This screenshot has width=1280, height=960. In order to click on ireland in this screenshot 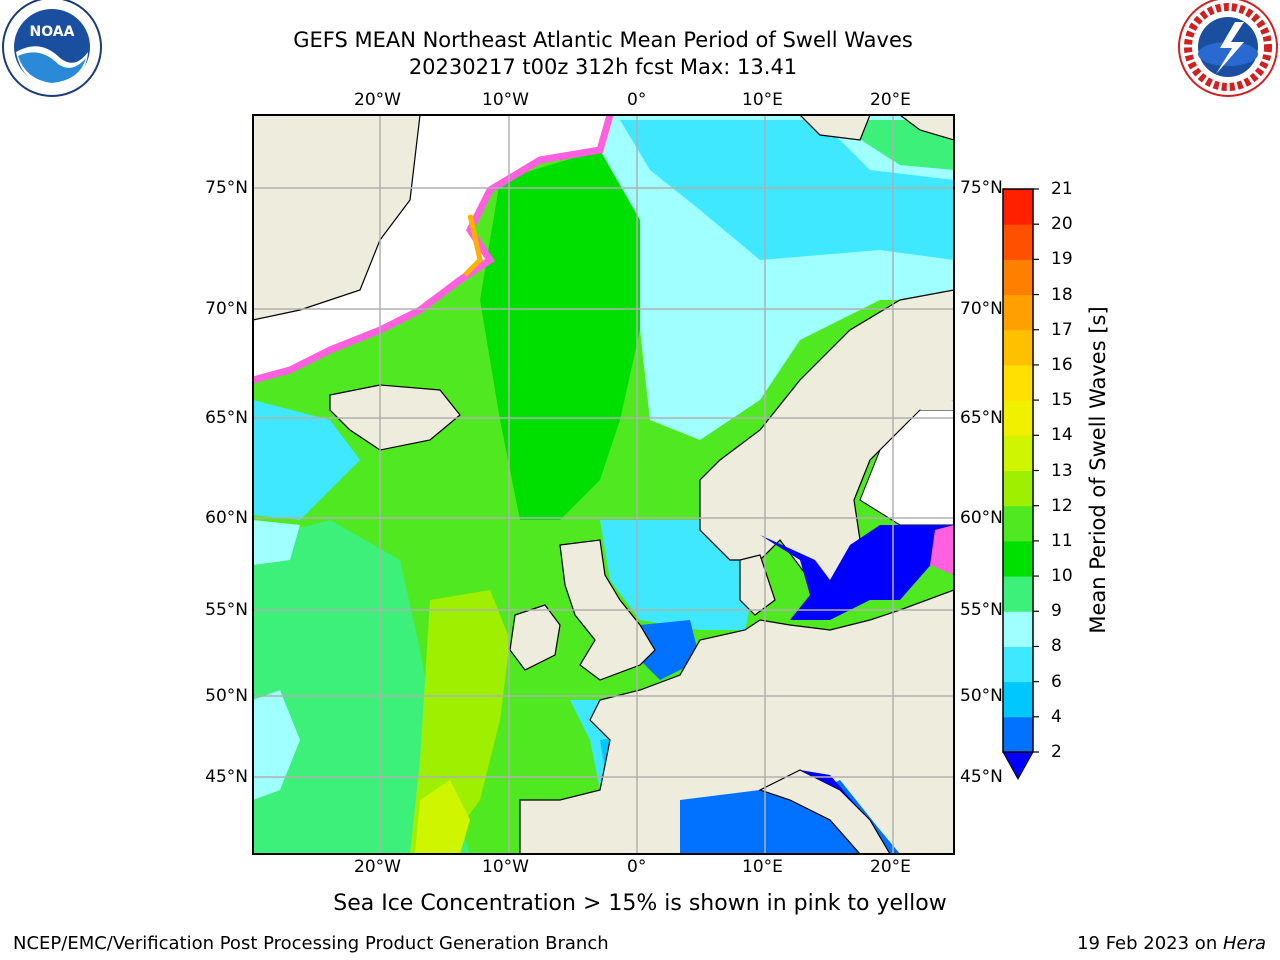, I will do `click(535, 637)`.